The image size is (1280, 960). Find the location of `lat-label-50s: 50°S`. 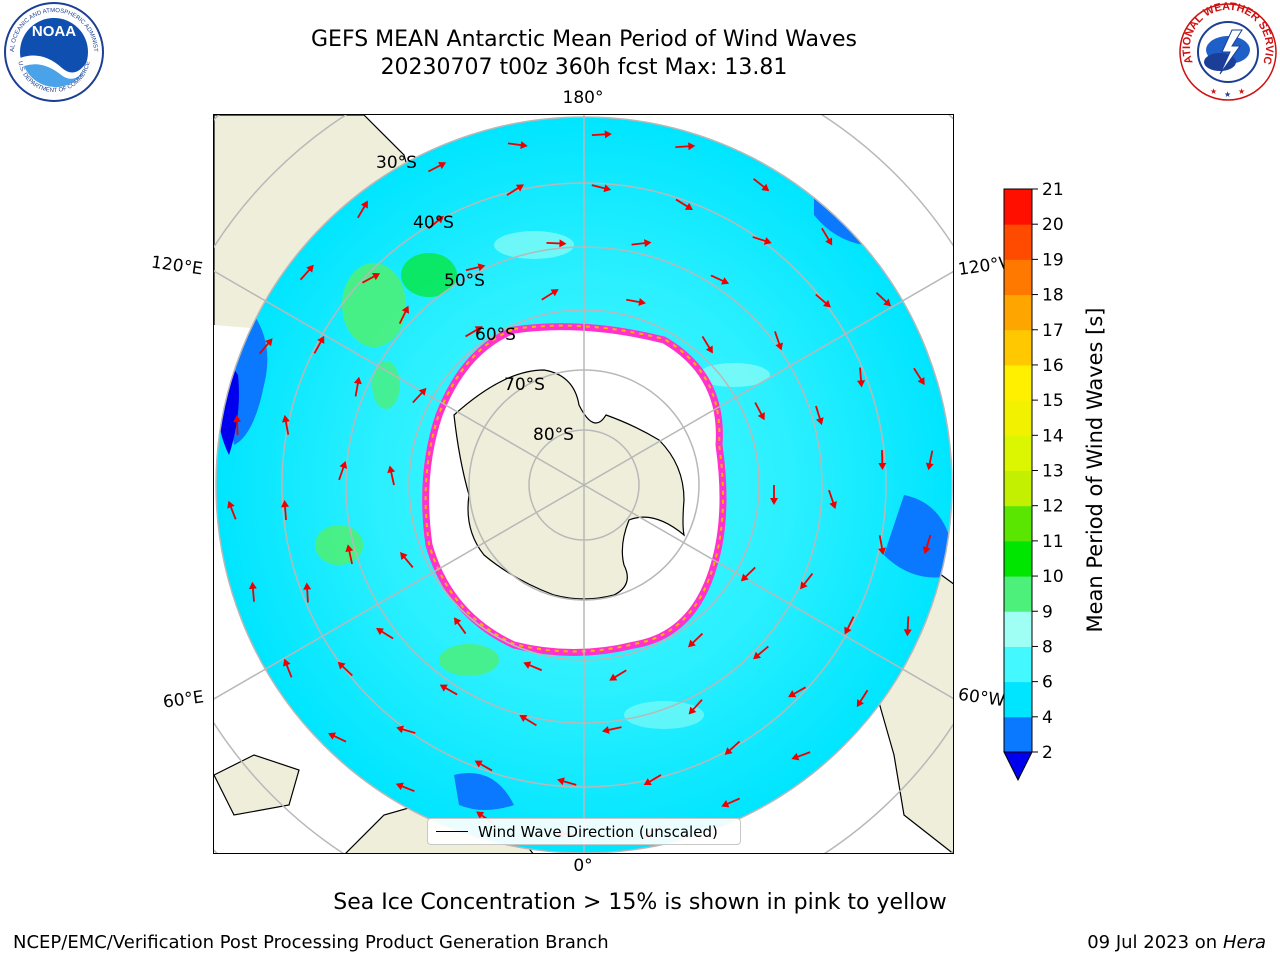

lat-label-50s: 50°S is located at coordinates (464, 281).